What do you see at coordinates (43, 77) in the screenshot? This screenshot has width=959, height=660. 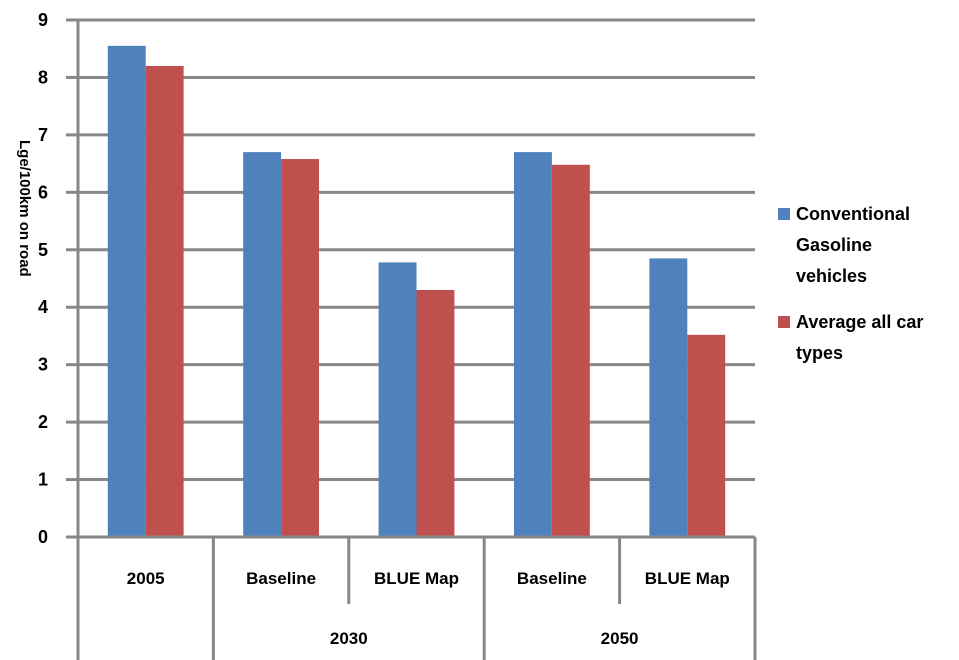 I see `y-tick-label: 8` at bounding box center [43, 77].